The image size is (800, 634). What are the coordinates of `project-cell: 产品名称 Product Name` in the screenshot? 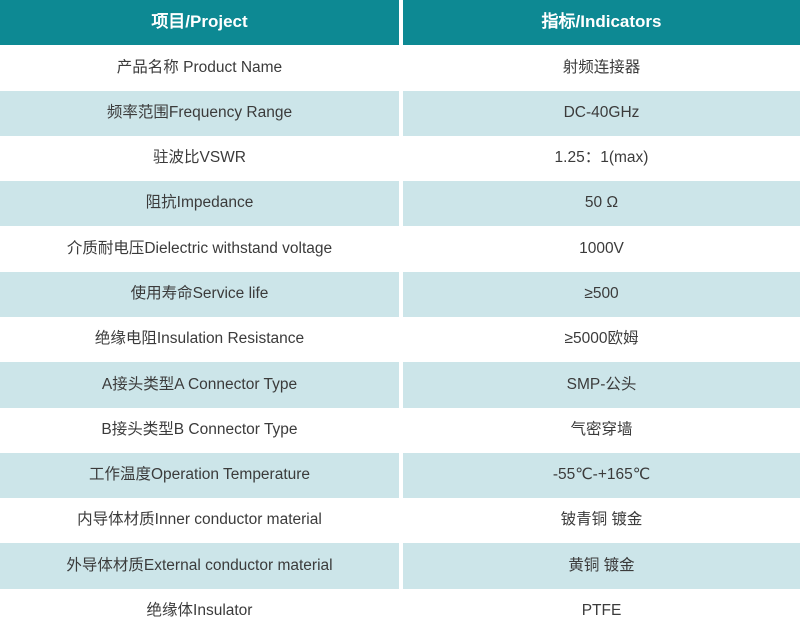 It's located at (199, 67).